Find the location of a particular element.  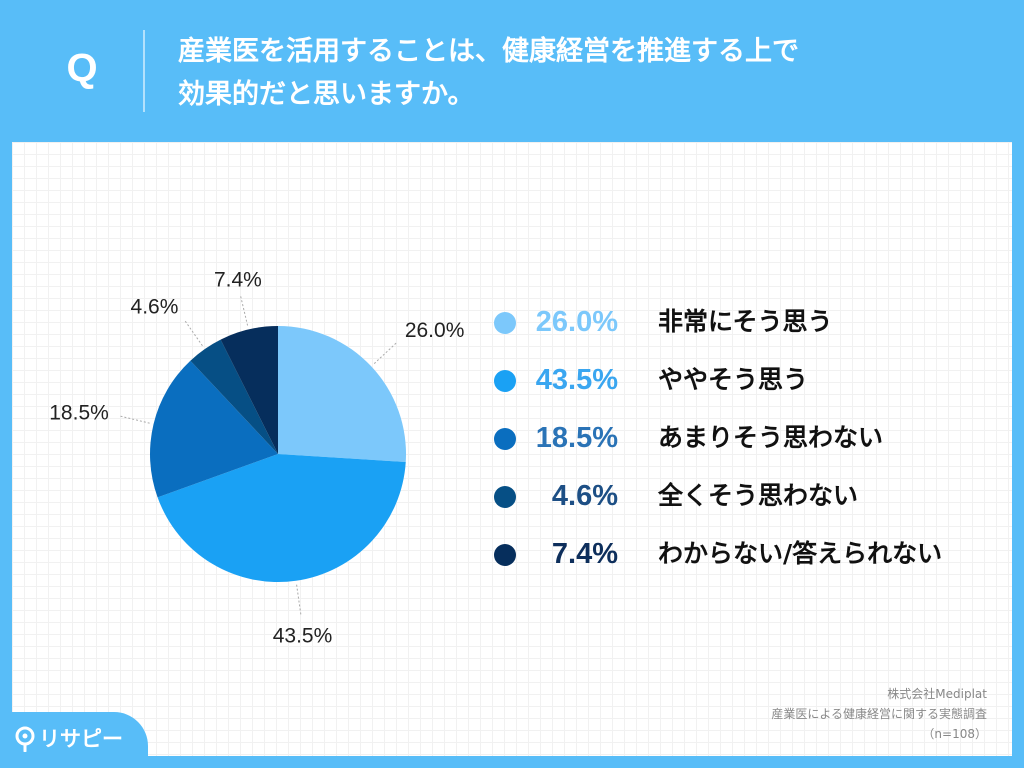

legend-percent: 26.0% is located at coordinates (576, 322).